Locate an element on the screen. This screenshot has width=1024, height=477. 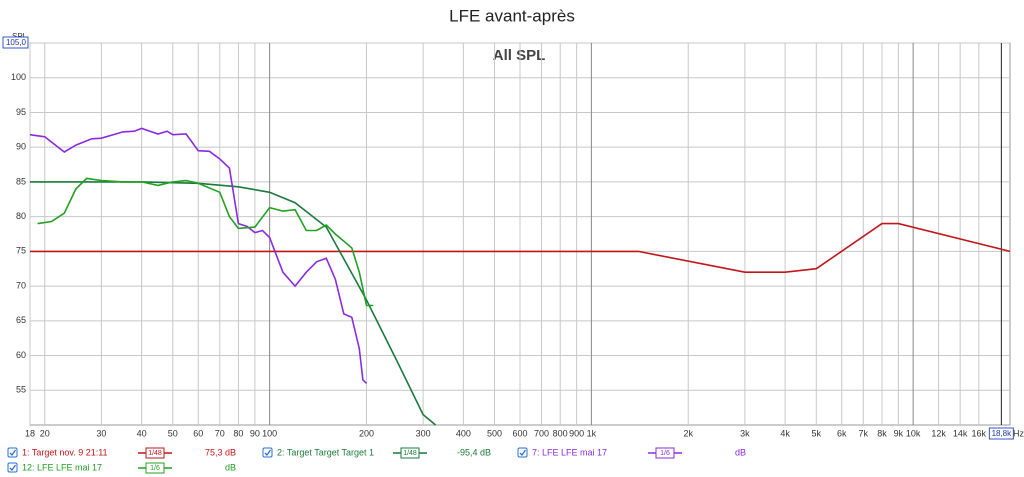
x-tick-label: 300 is located at coordinates (423, 433).